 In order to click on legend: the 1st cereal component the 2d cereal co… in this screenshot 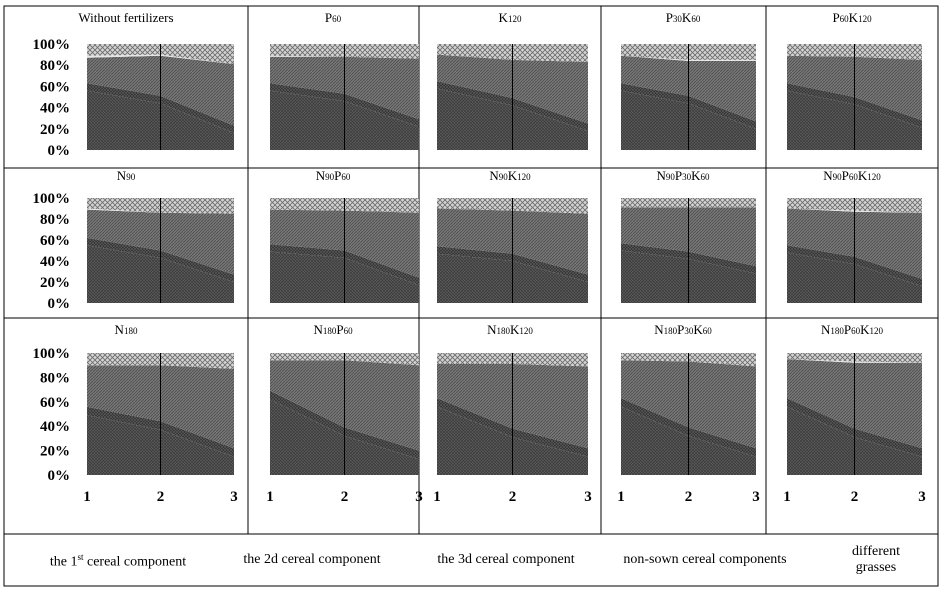, I will do `click(472, 560)`.